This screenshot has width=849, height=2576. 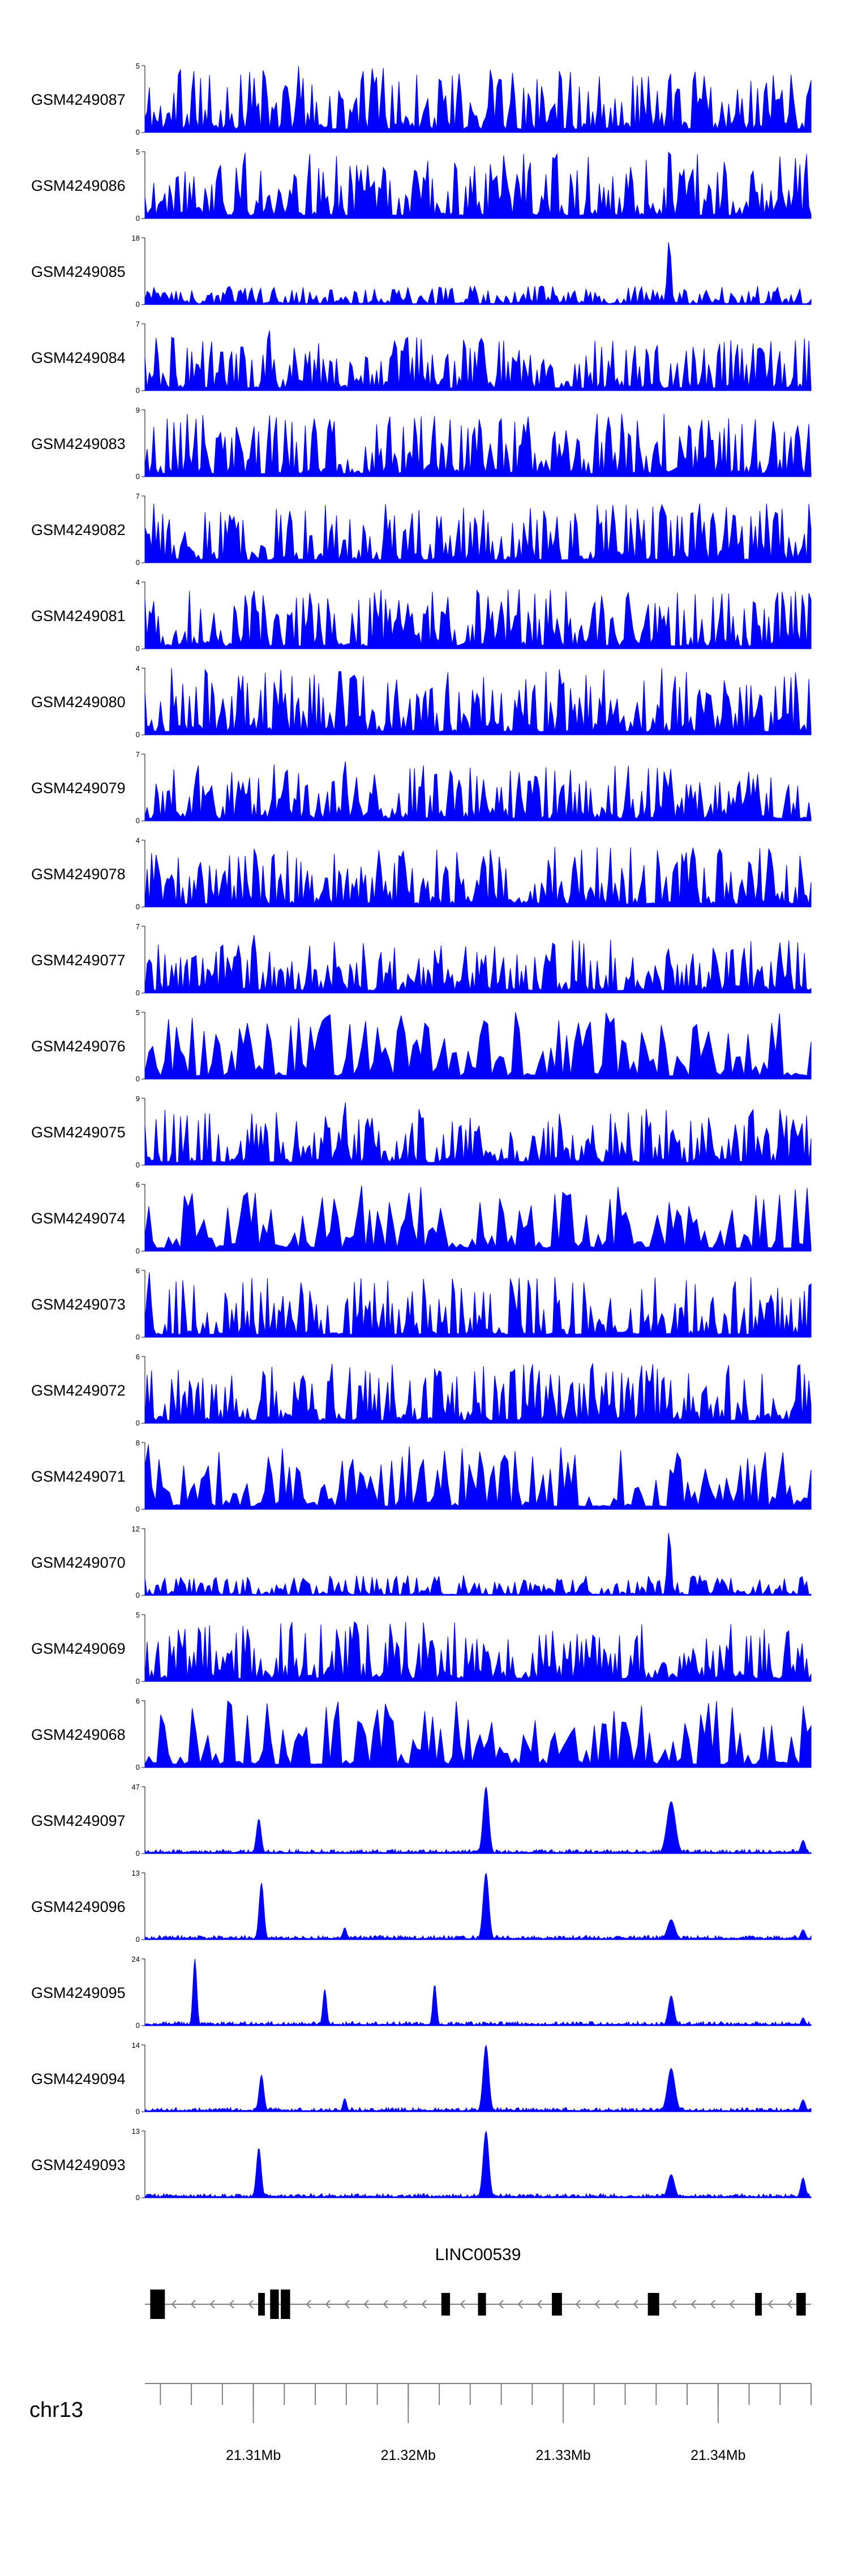 I want to click on track-label: GSM4249081, so click(x=78, y=615).